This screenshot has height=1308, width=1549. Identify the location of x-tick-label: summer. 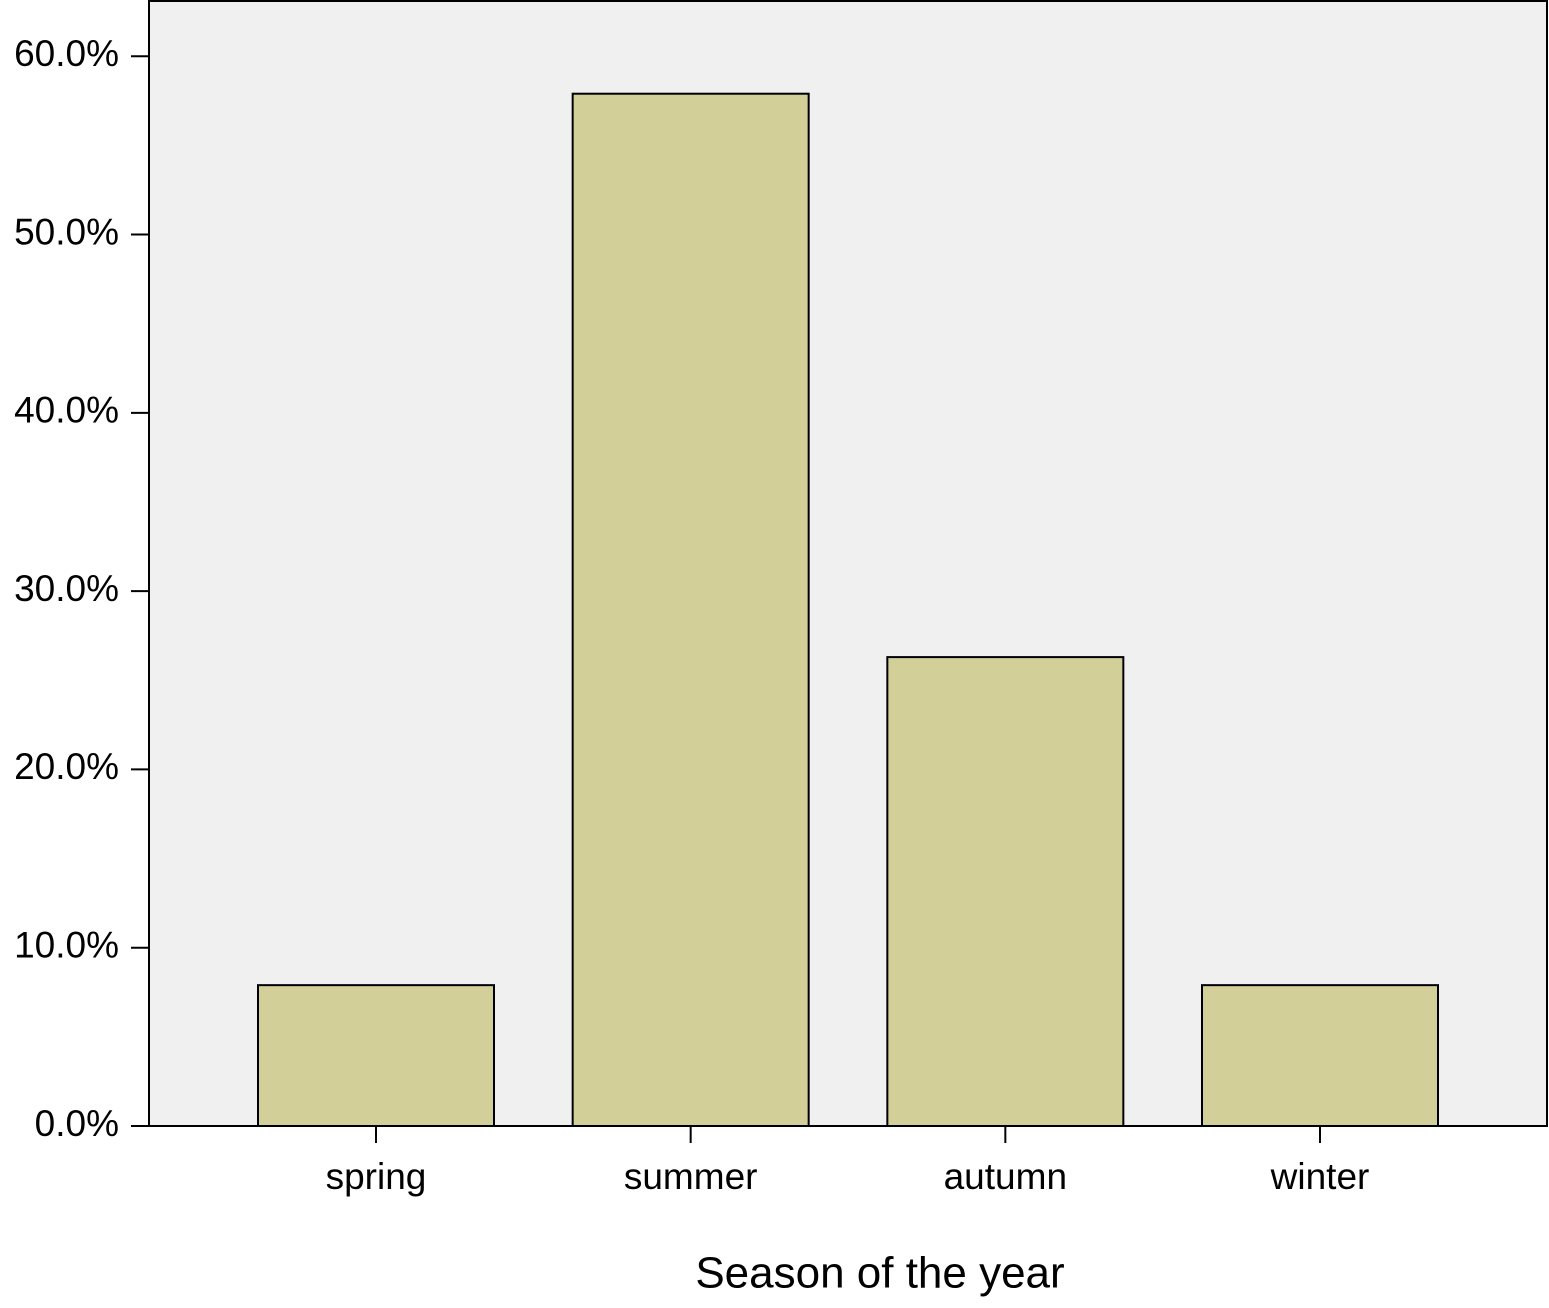
(691, 1176).